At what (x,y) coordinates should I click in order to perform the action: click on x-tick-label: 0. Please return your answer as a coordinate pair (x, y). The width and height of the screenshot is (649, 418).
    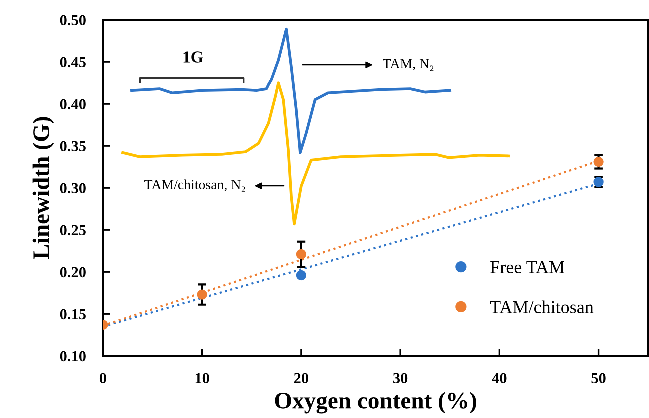
    Looking at the image, I should click on (103, 378).